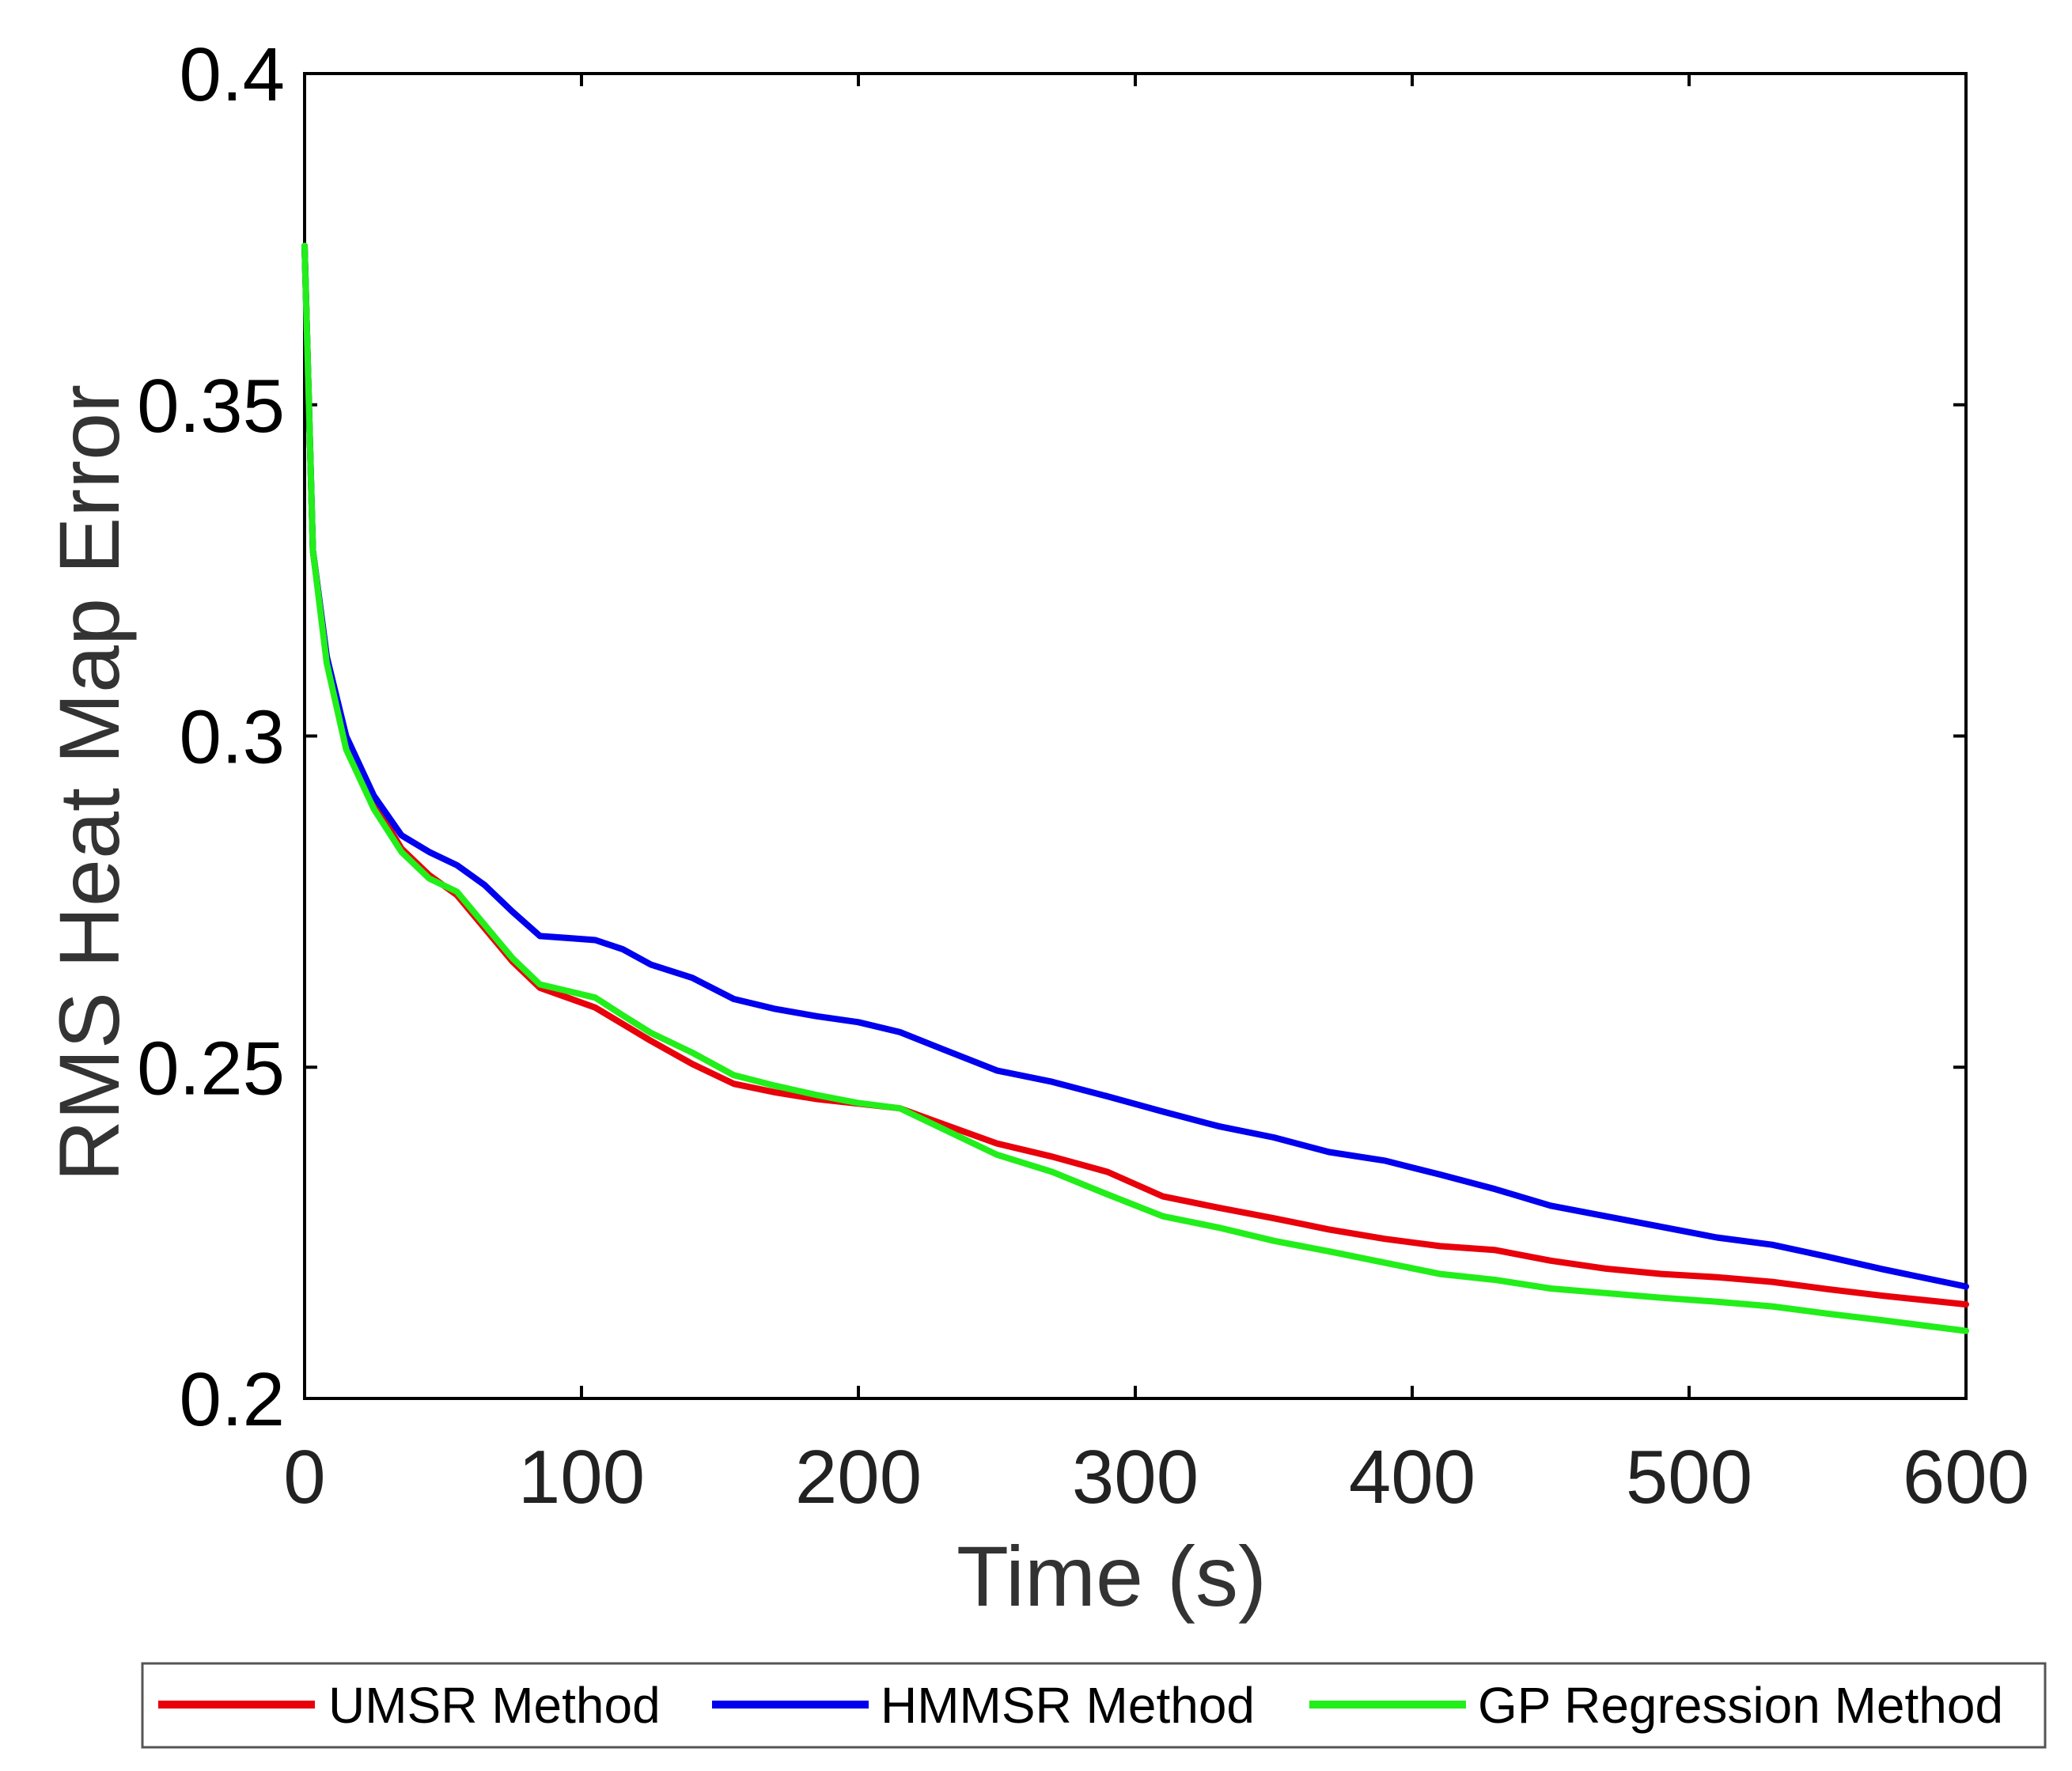 Image resolution: width=2072 pixels, height=1771 pixels. I want to click on x-axis-tick-labels: 0 100 200 300 400 500 600, so click(1156, 1477).